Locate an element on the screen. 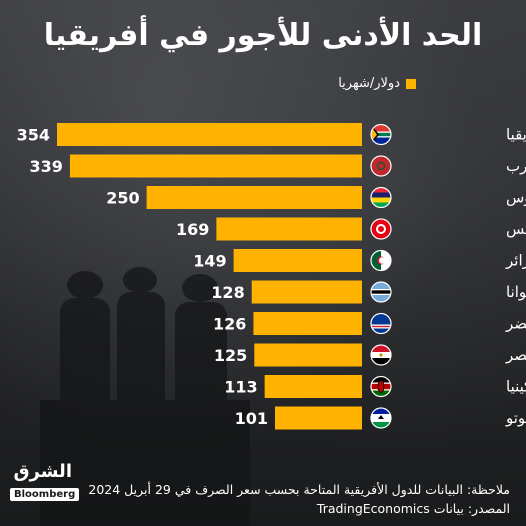  kenya-flag-icon is located at coordinates (381, 386).